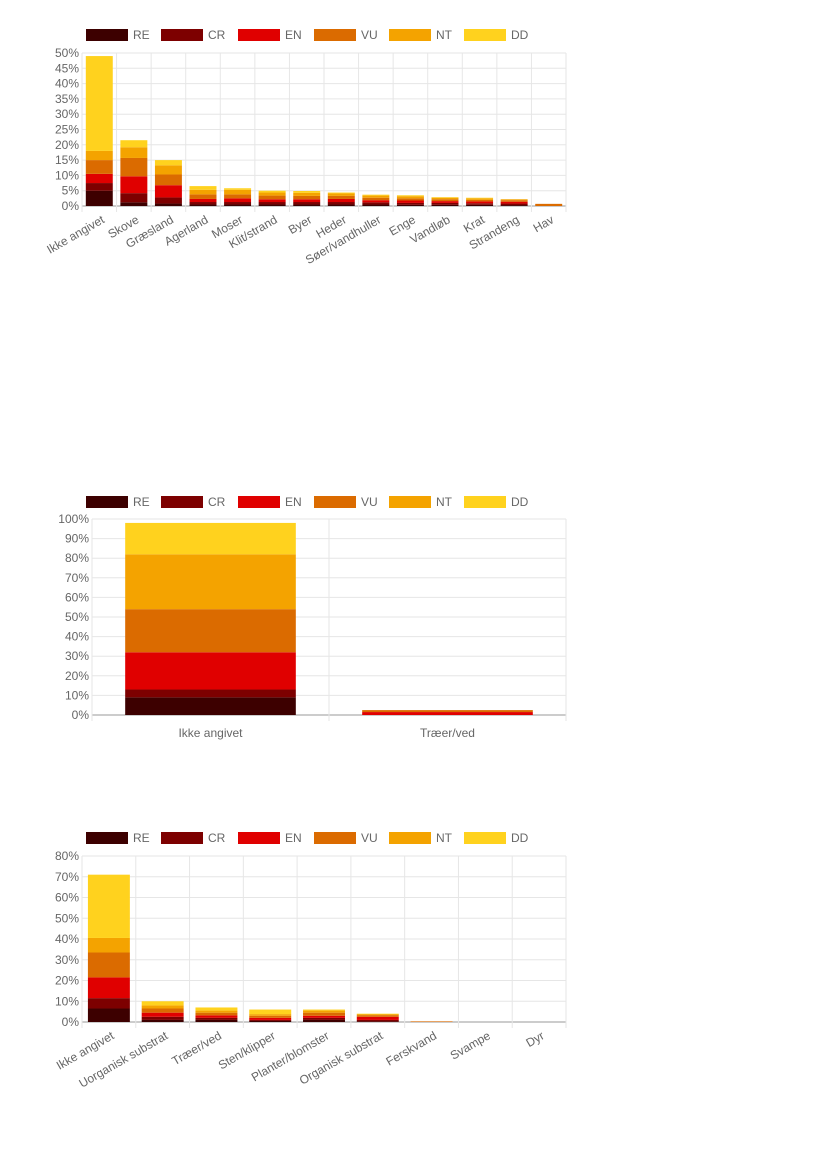 The height and width of the screenshot is (1169, 826). What do you see at coordinates (485, 35) in the screenshot?
I see `legend-swatch-dd` at bounding box center [485, 35].